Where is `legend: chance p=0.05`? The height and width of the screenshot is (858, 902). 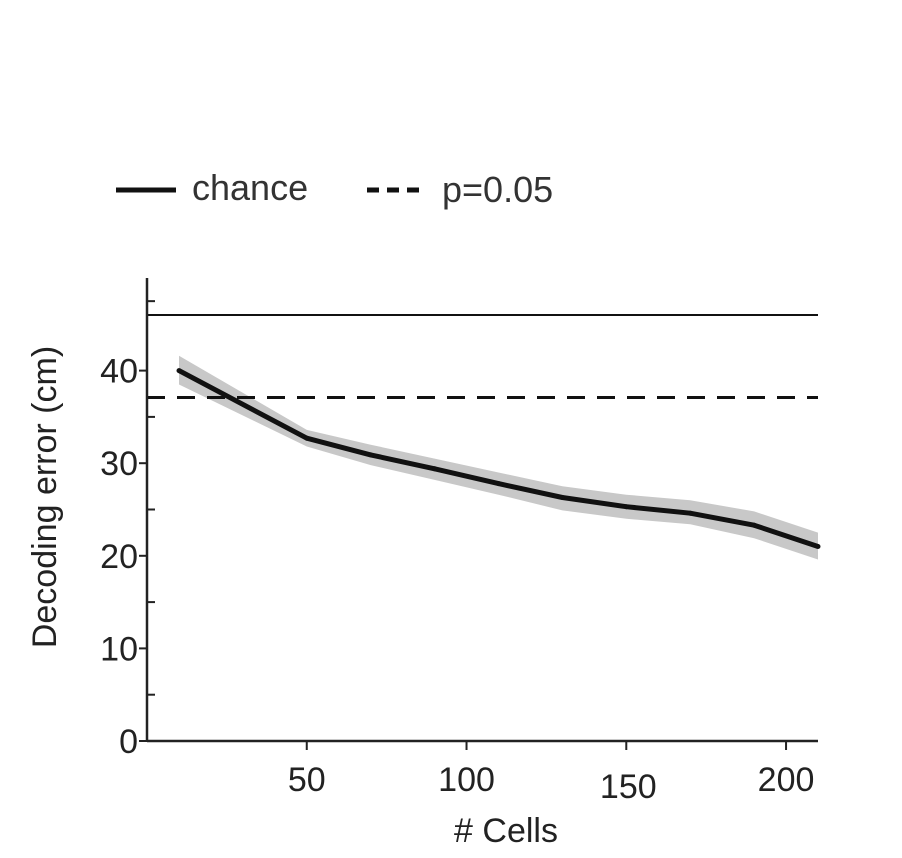
legend: chance p=0.05 is located at coordinates (334, 188).